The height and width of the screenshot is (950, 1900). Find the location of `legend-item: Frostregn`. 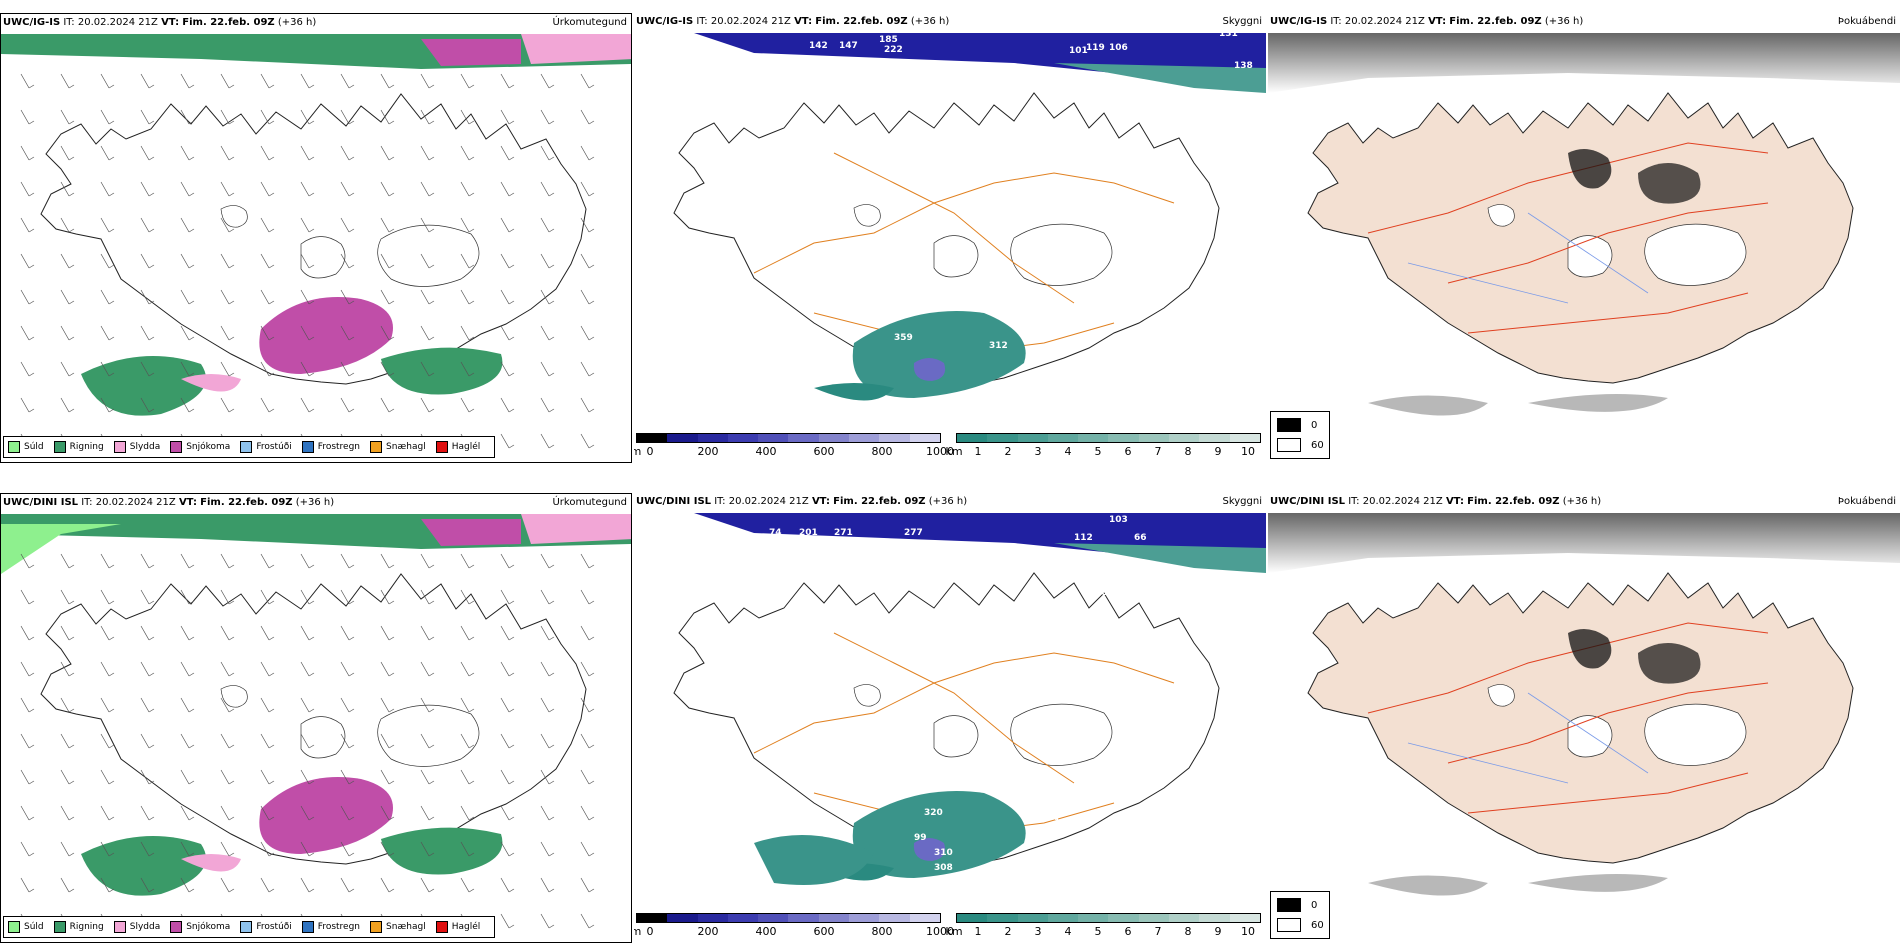

legend-item: Frostregn is located at coordinates (330, 447).